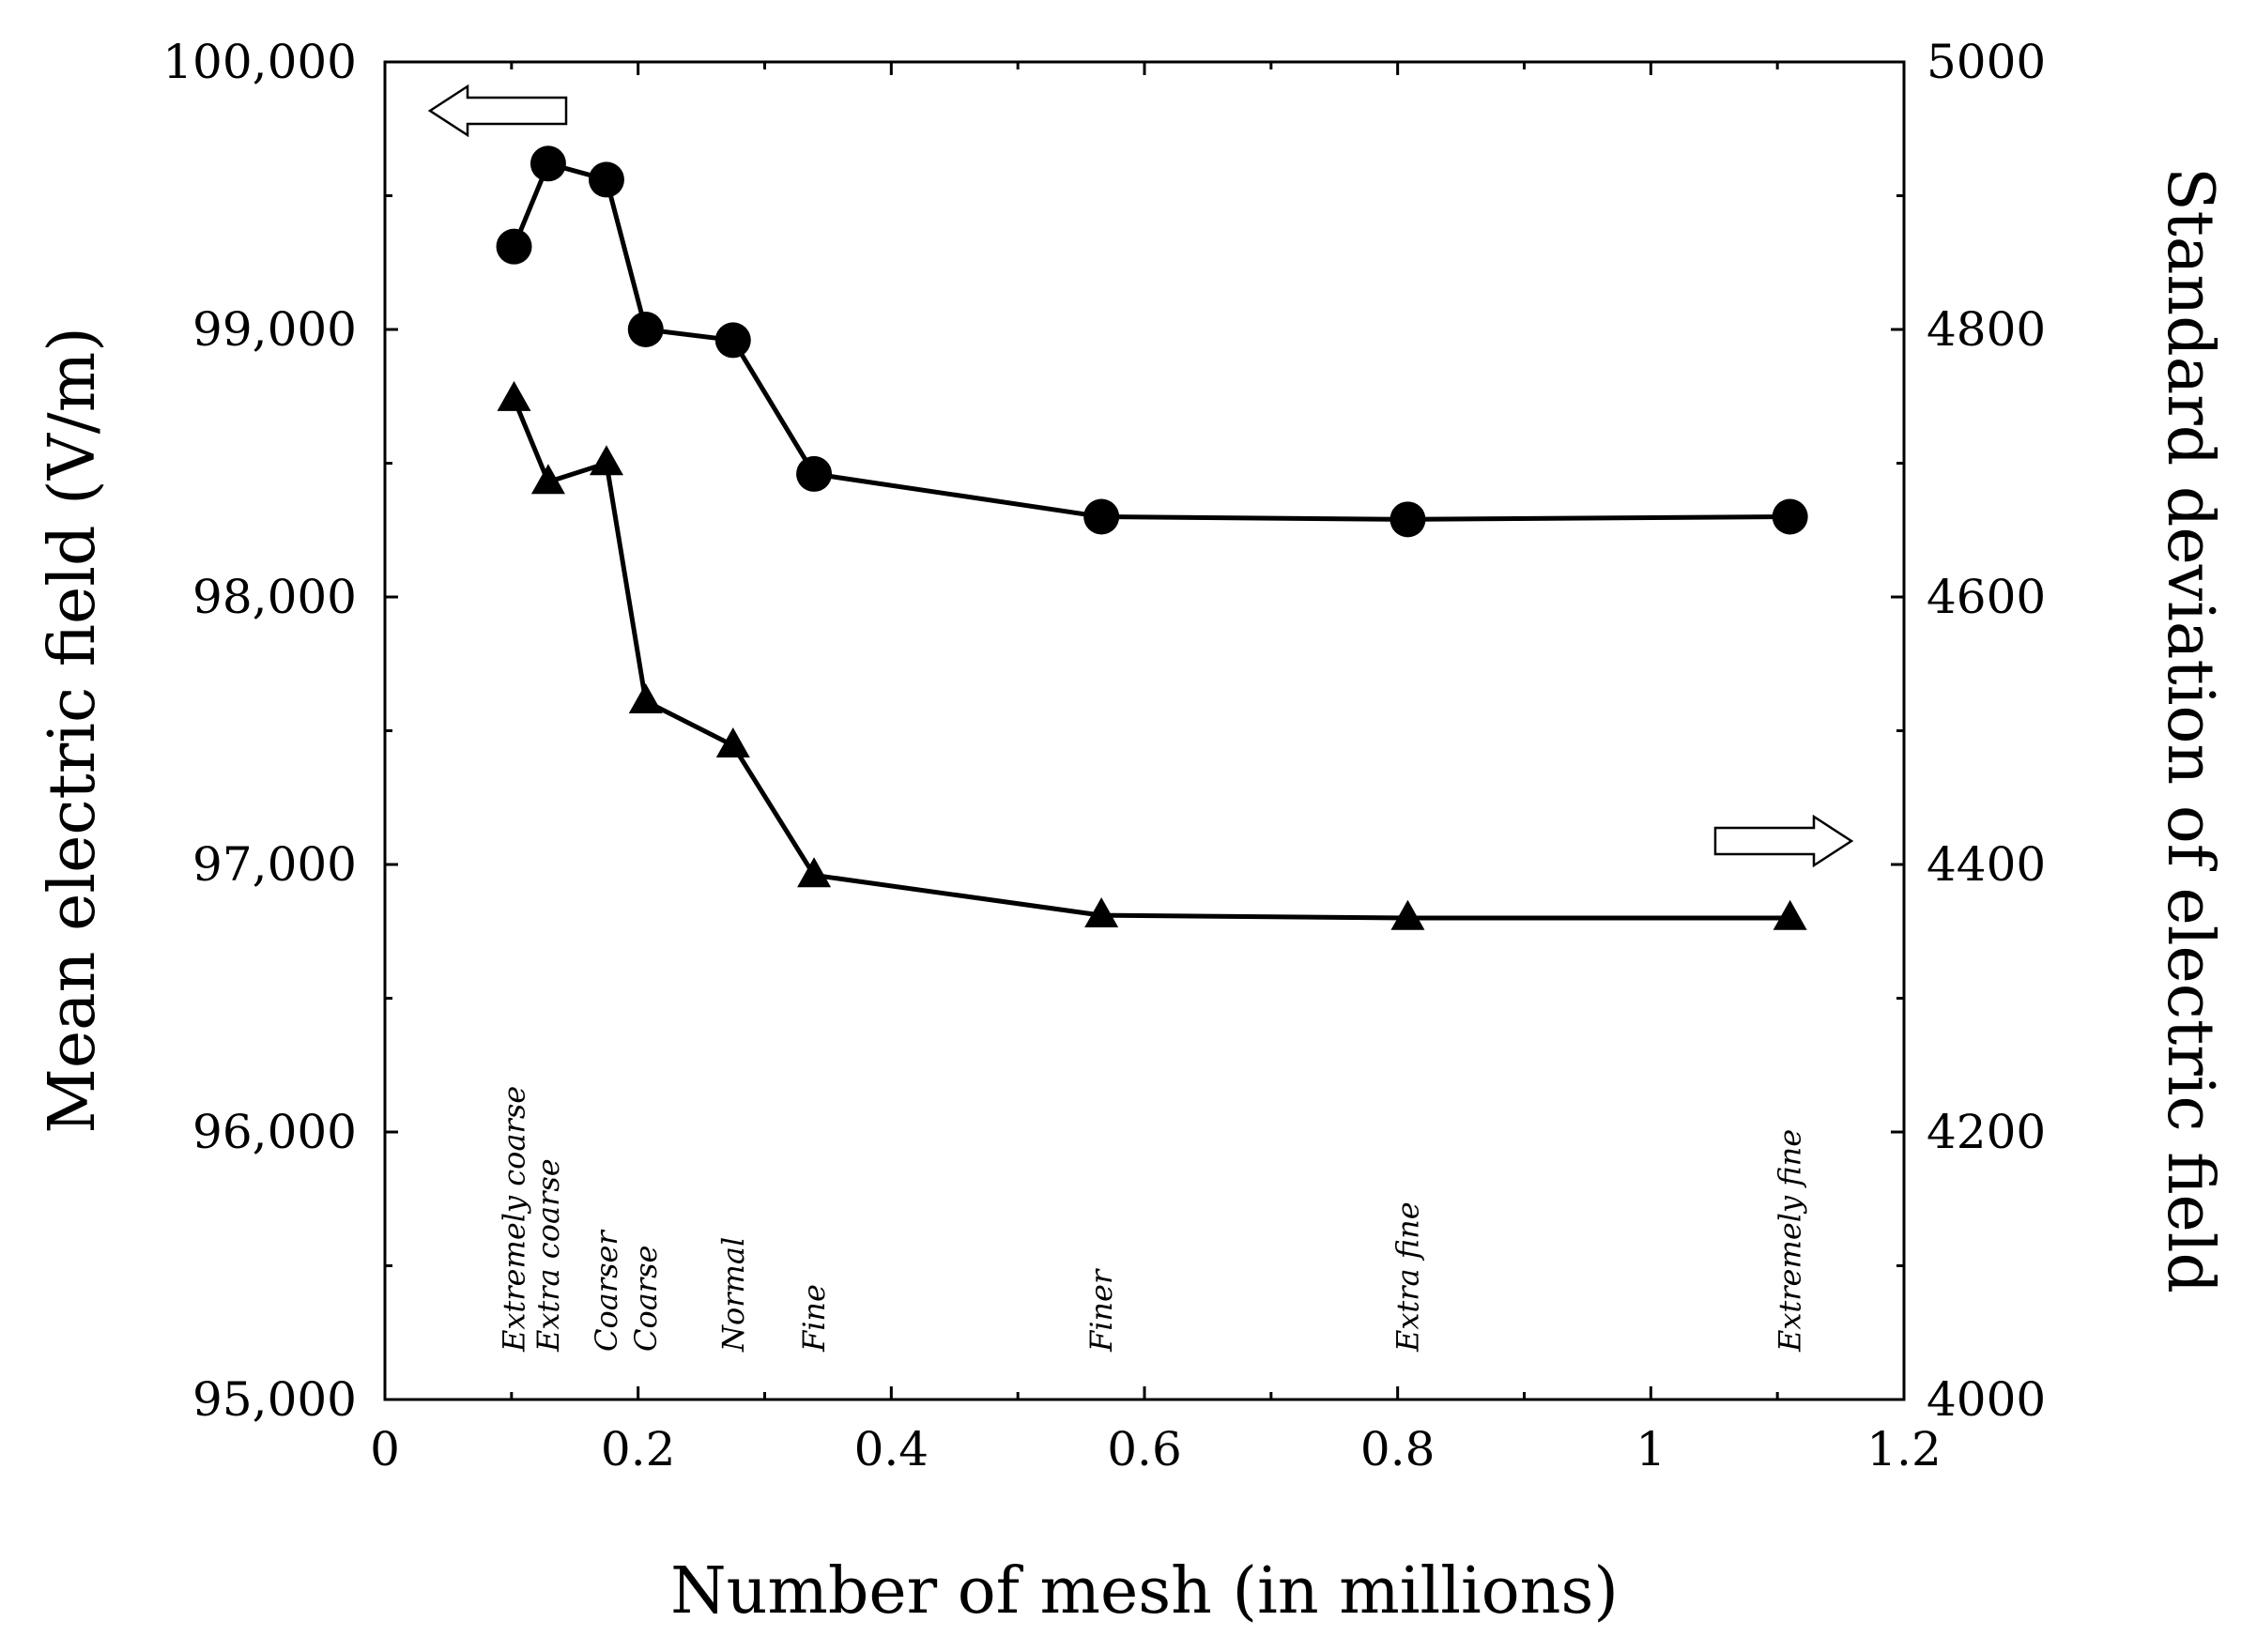 This screenshot has height=1652, width=2257. What do you see at coordinates (1151, 341) in the screenshot?
I see `mean-field-line` at bounding box center [1151, 341].